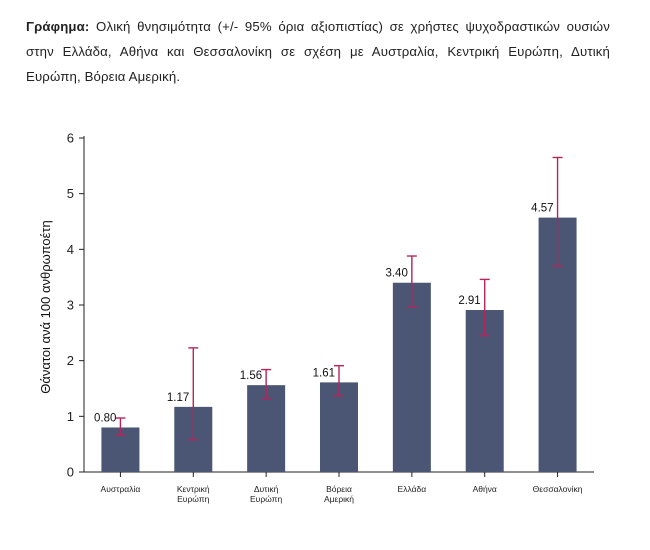 The width and height of the screenshot is (650, 550). Describe the element at coordinates (70, 138) in the screenshot. I see `y-tick-label: 6` at that location.